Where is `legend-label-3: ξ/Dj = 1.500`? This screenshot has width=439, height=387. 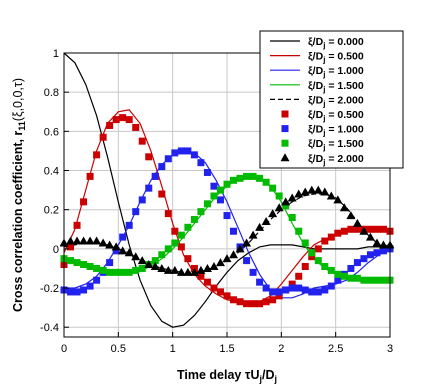 legend-label-3: ξ/Dj = 1.500 is located at coordinates (336, 87).